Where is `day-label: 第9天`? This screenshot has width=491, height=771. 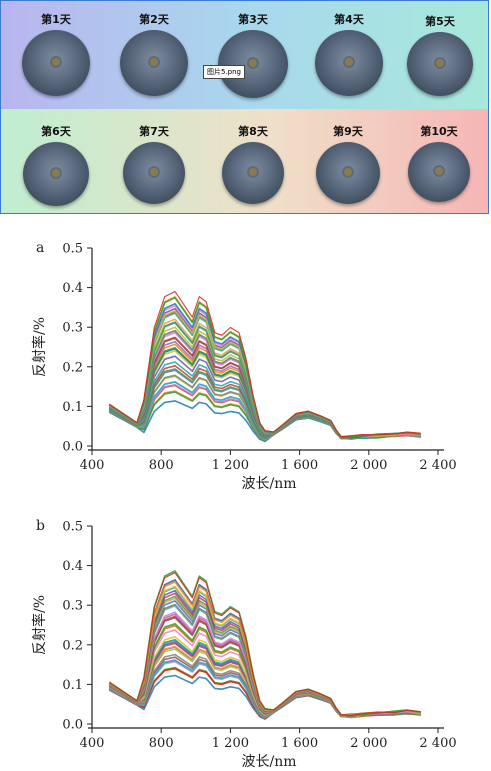 day-label: 第9天 is located at coordinates (348, 131).